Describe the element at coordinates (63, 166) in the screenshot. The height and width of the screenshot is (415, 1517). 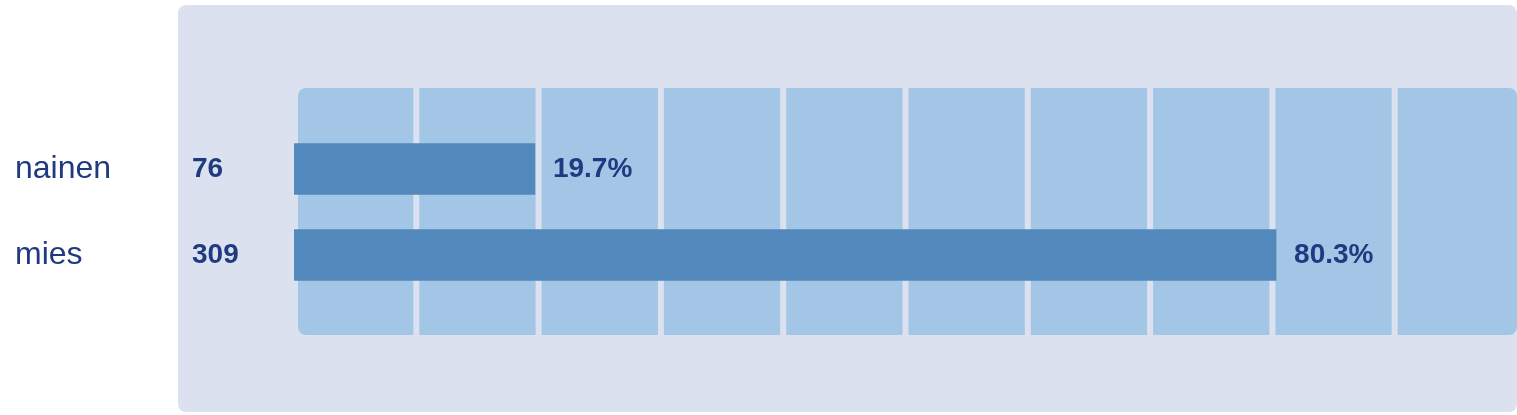
I see `y-tick-label: nainen` at that location.